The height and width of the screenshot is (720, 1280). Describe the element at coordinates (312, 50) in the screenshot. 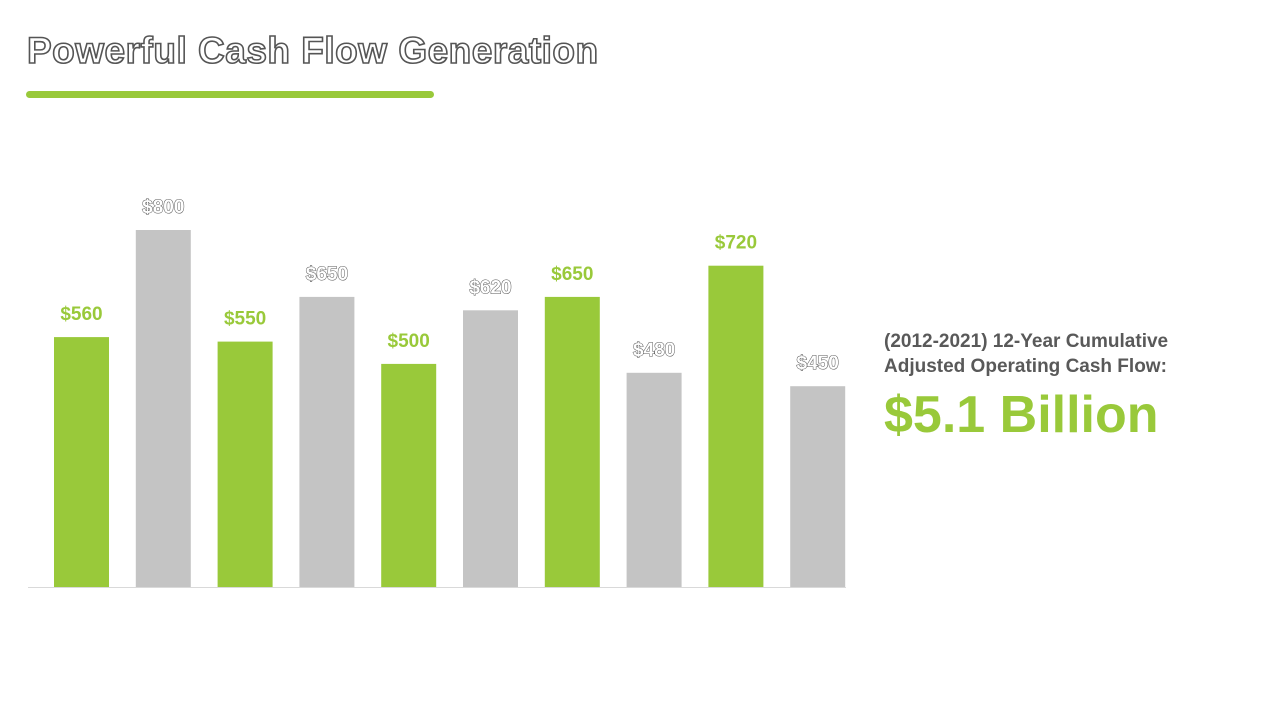

I see `slide-title: Powerful Cash Flow Generation` at that location.